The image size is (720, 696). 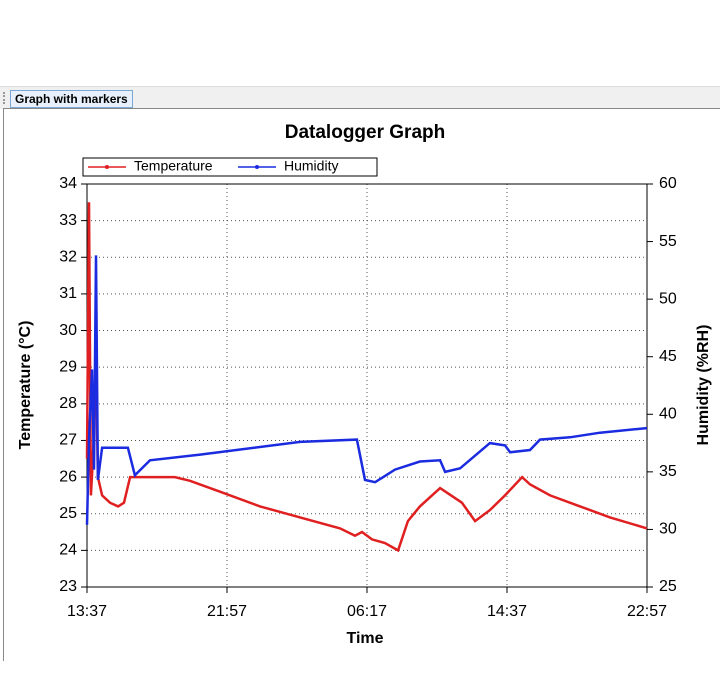 What do you see at coordinates (68, 220) in the screenshot?
I see `y-tick-label: 33` at bounding box center [68, 220].